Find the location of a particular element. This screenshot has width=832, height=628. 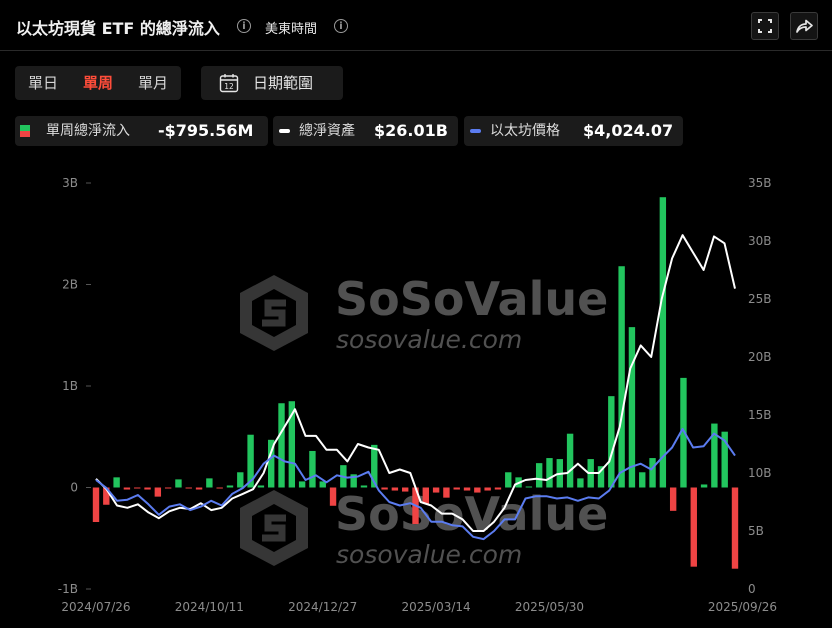

x-tick-label: 2024/10/11 is located at coordinates (209, 607).